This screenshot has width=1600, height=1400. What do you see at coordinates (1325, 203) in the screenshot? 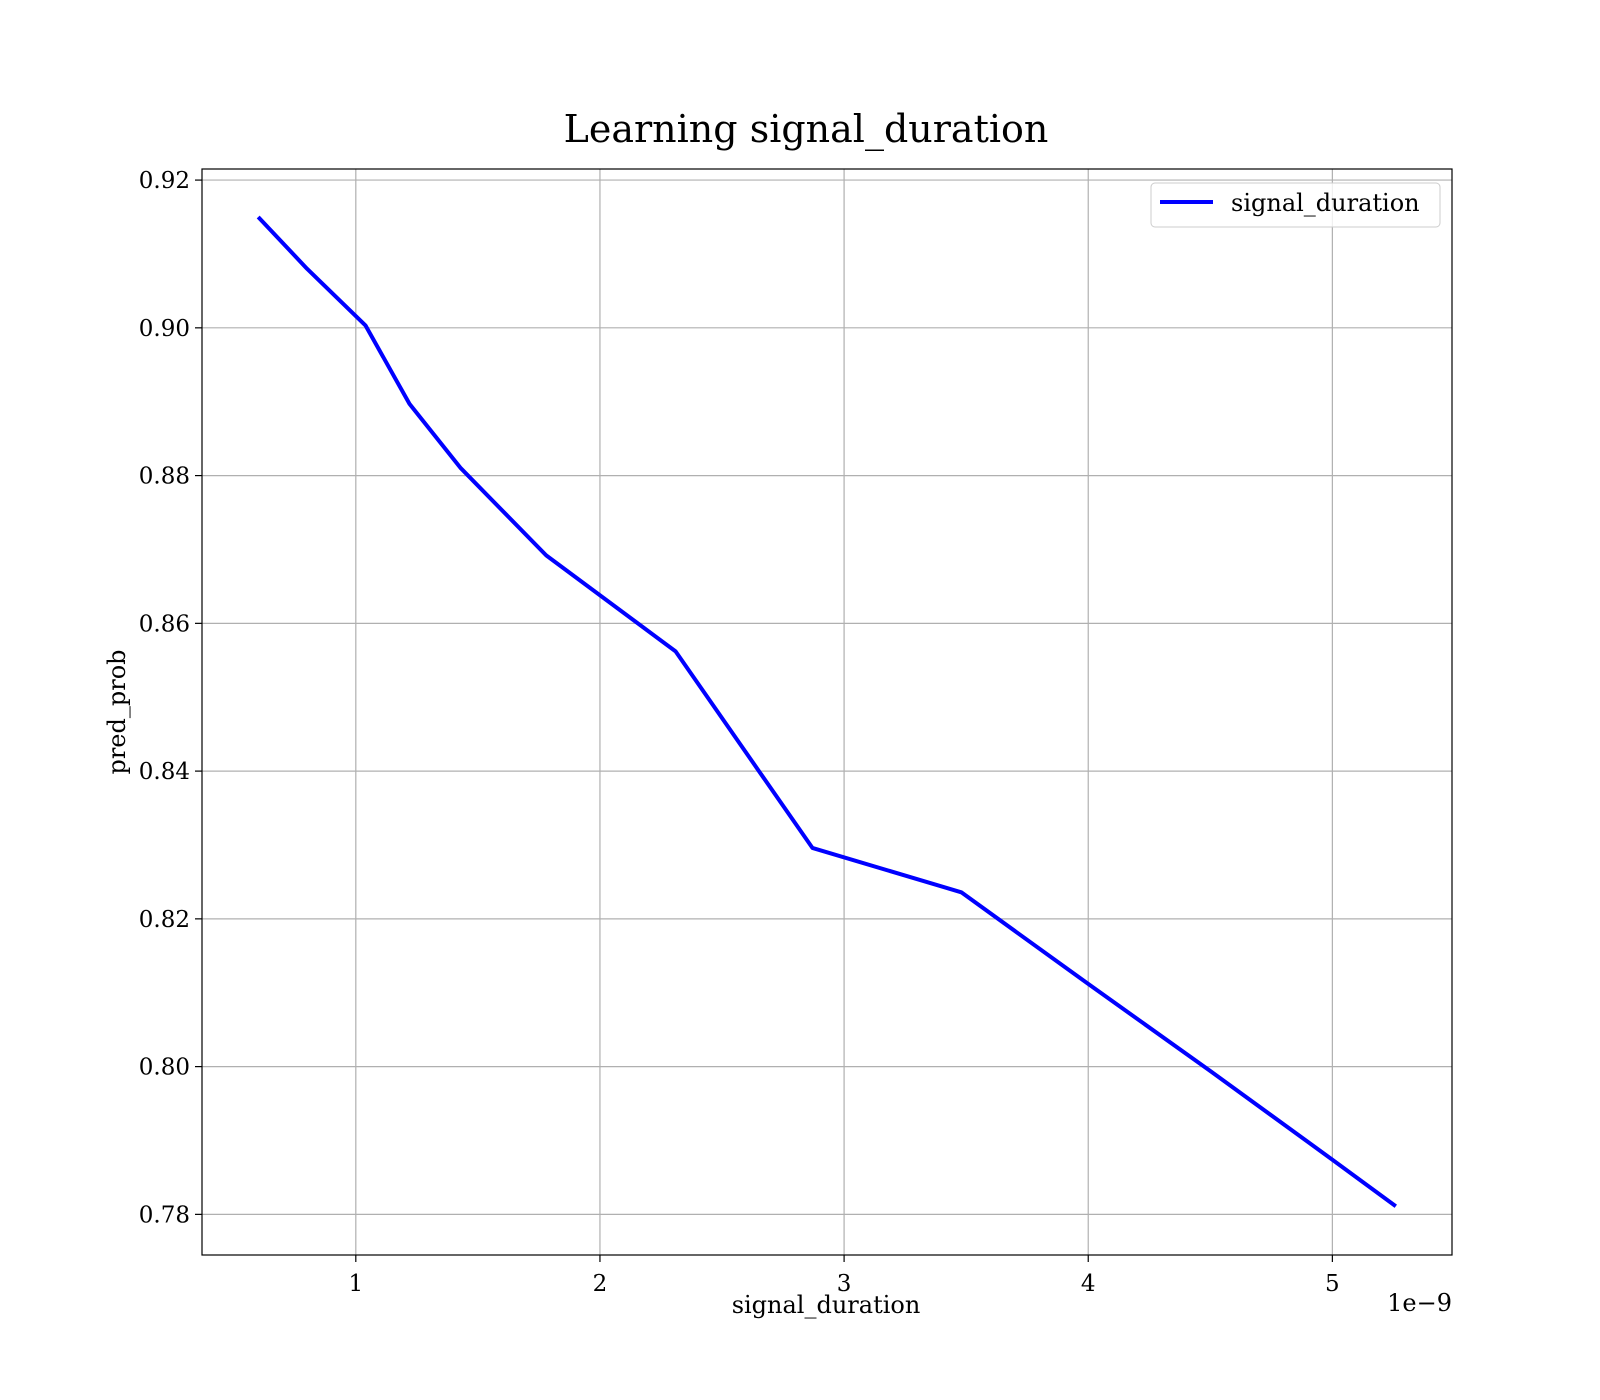
I see `legend-entry-label: signal_duration` at bounding box center [1325, 203].